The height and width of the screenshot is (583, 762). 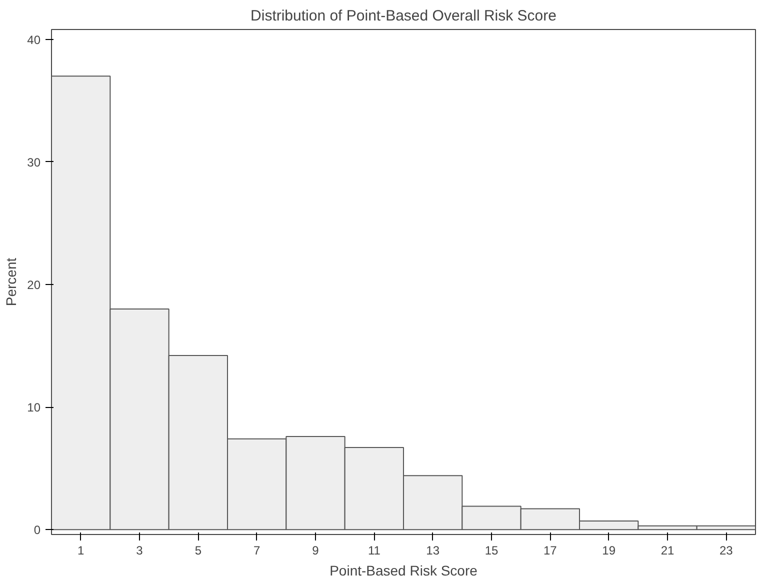 What do you see at coordinates (667, 551) in the screenshot?
I see `x-tick-label: 21` at bounding box center [667, 551].